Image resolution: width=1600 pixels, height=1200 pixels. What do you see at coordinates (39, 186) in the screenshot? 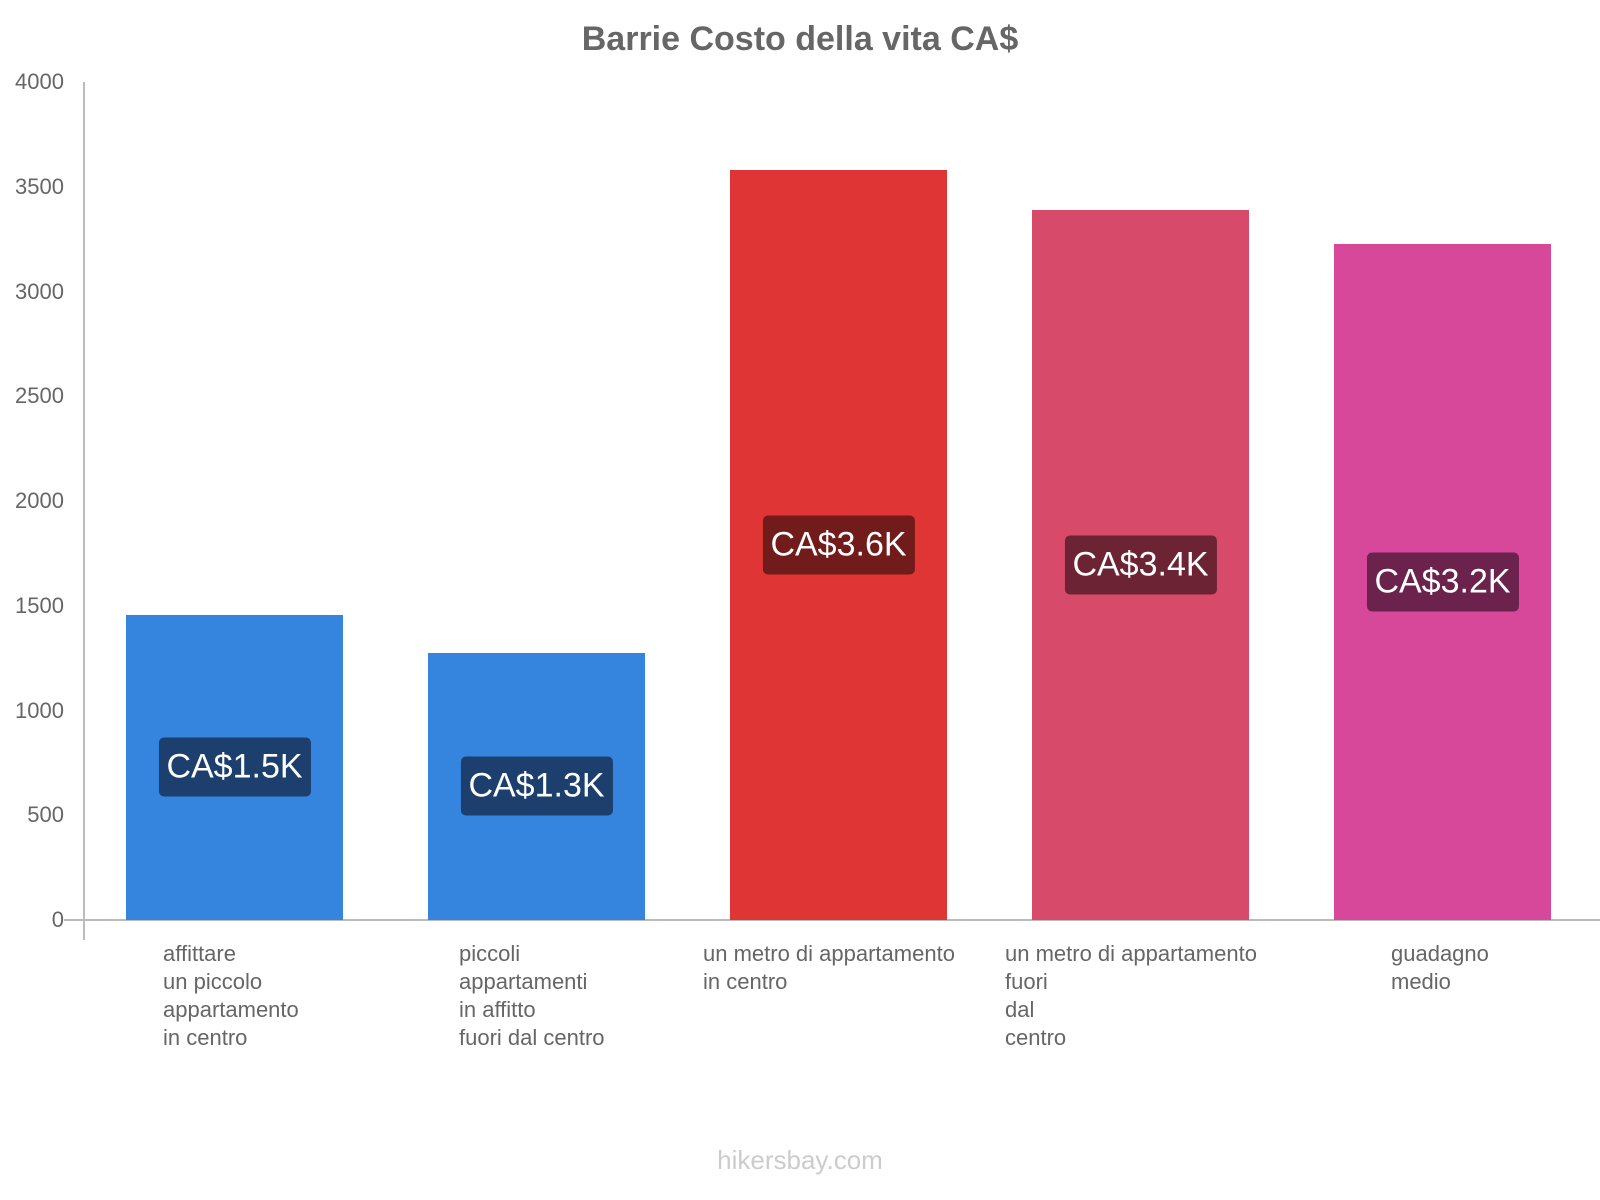
I see `y-tick-label: 3500` at bounding box center [39, 186].